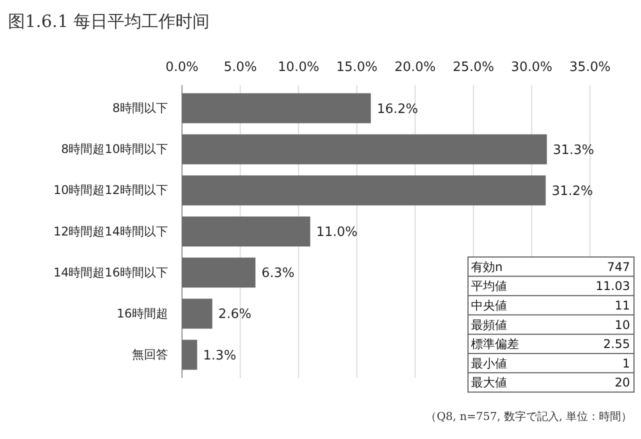 This screenshot has width=641, height=439. What do you see at coordinates (531, 67) in the screenshot?
I see `x-tick-label: 30.0%` at bounding box center [531, 67].